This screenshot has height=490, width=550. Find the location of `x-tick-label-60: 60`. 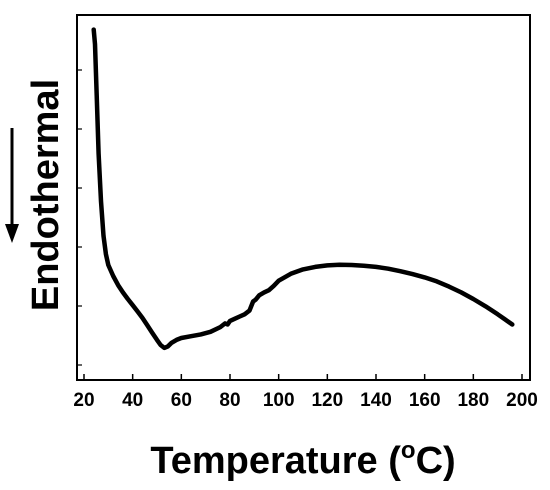

x-tick-label-60: 60 is located at coordinates (181, 400).